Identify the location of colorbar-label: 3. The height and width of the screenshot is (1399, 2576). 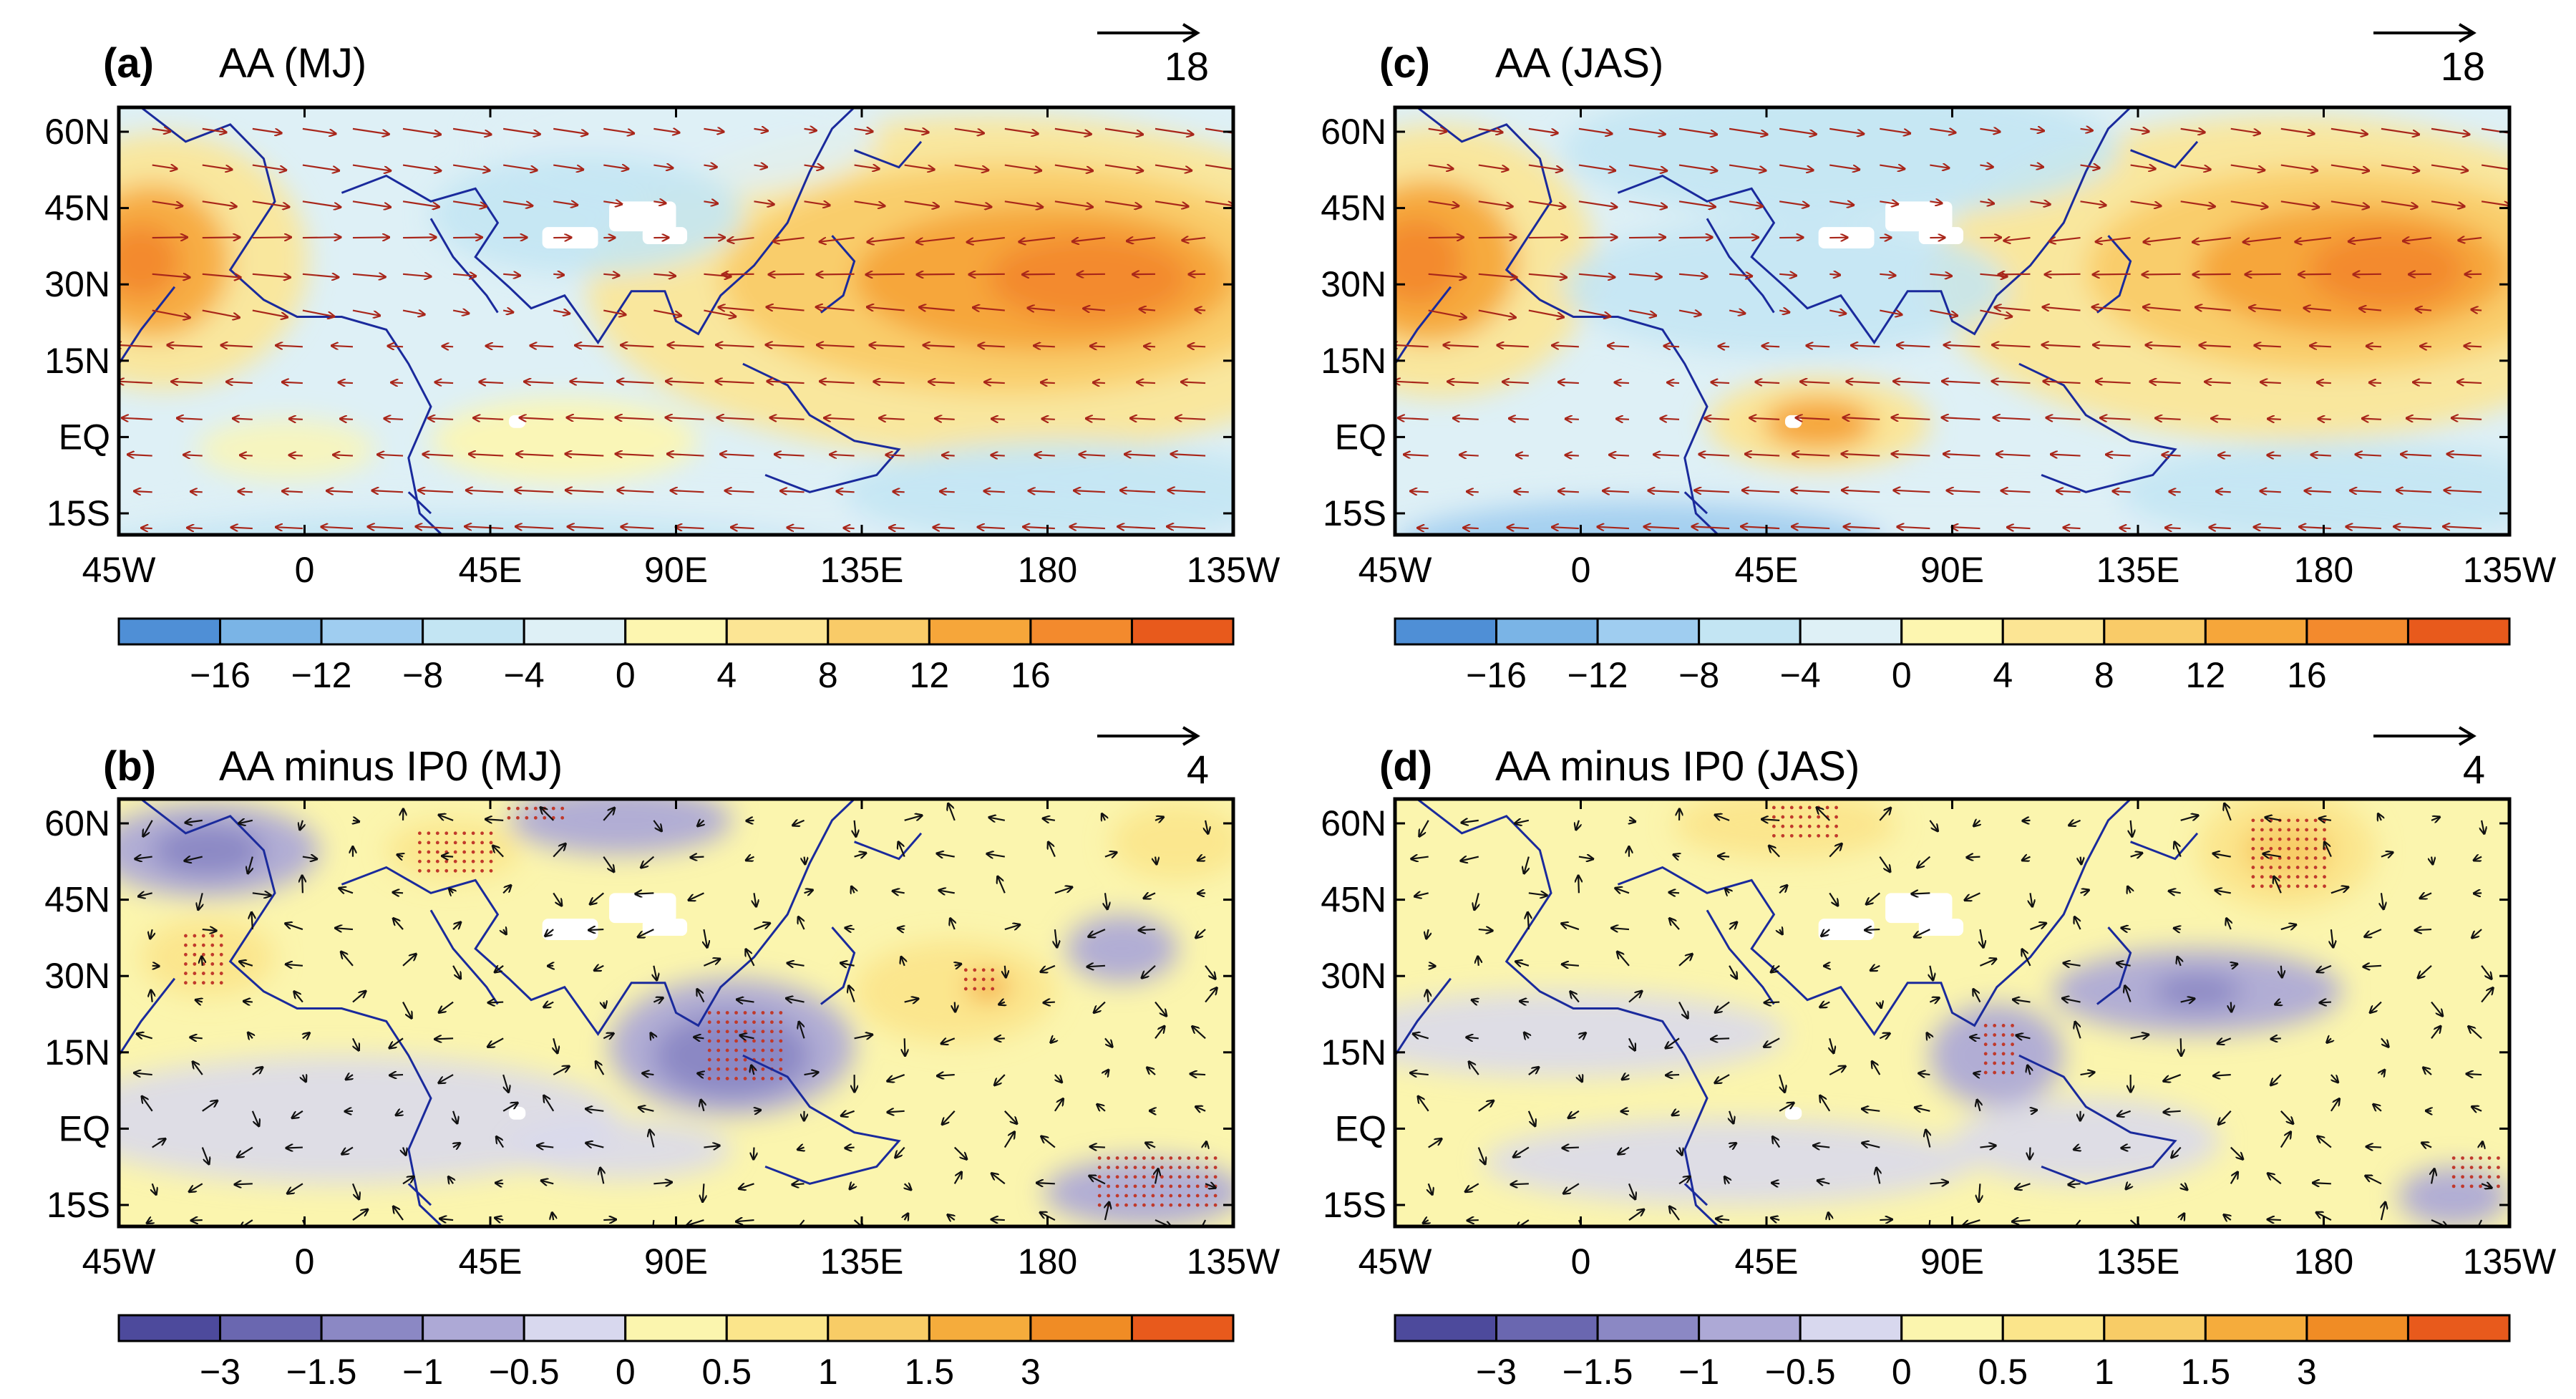
(1031, 1372).